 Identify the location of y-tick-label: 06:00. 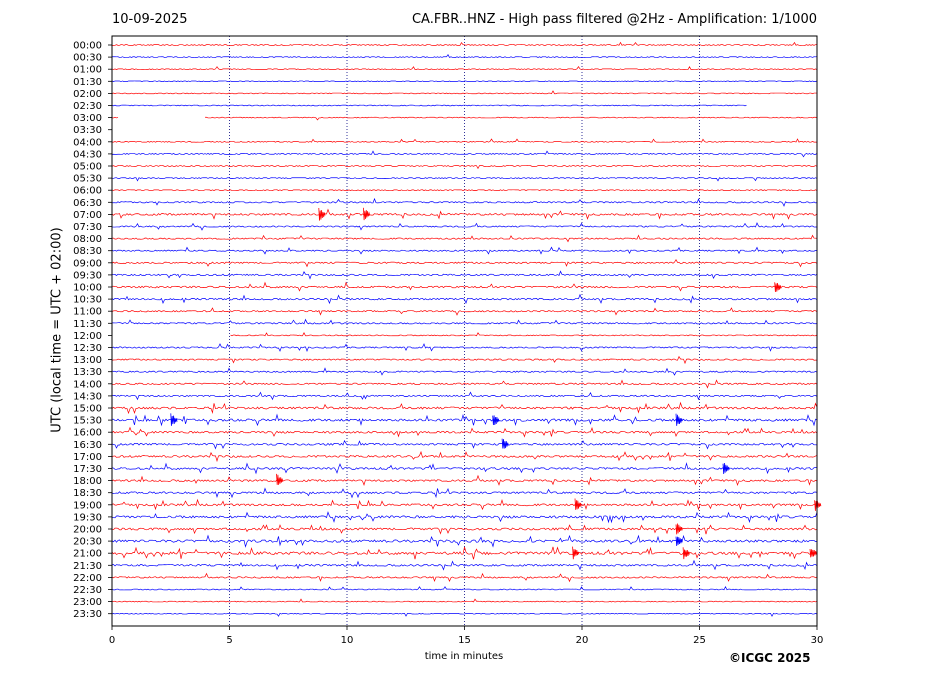
(87, 191).